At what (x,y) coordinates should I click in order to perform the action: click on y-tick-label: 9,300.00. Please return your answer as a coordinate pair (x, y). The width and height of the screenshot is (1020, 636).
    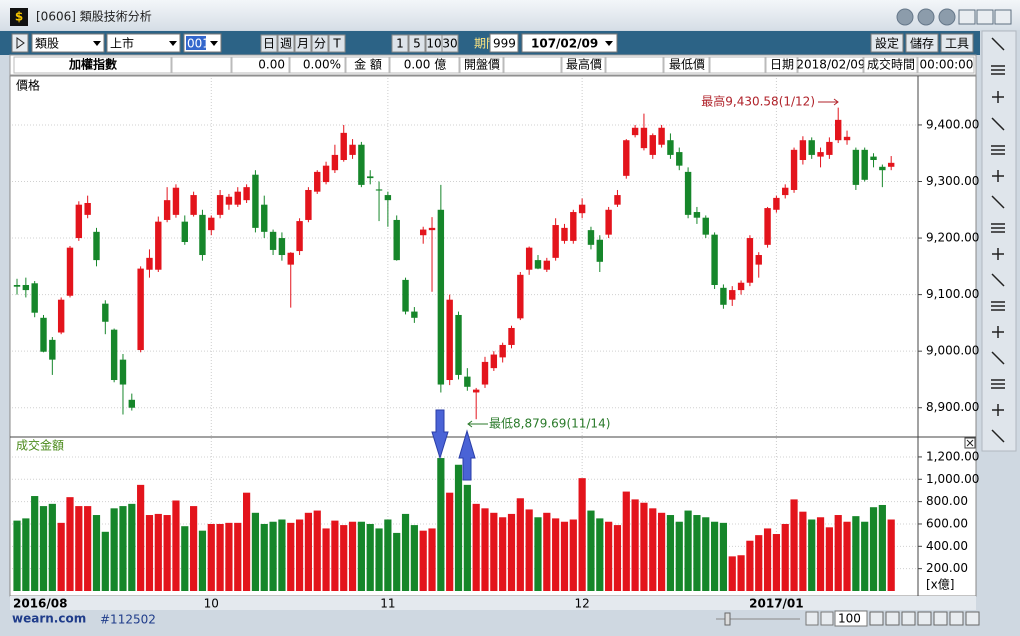
    Looking at the image, I should click on (952, 181).